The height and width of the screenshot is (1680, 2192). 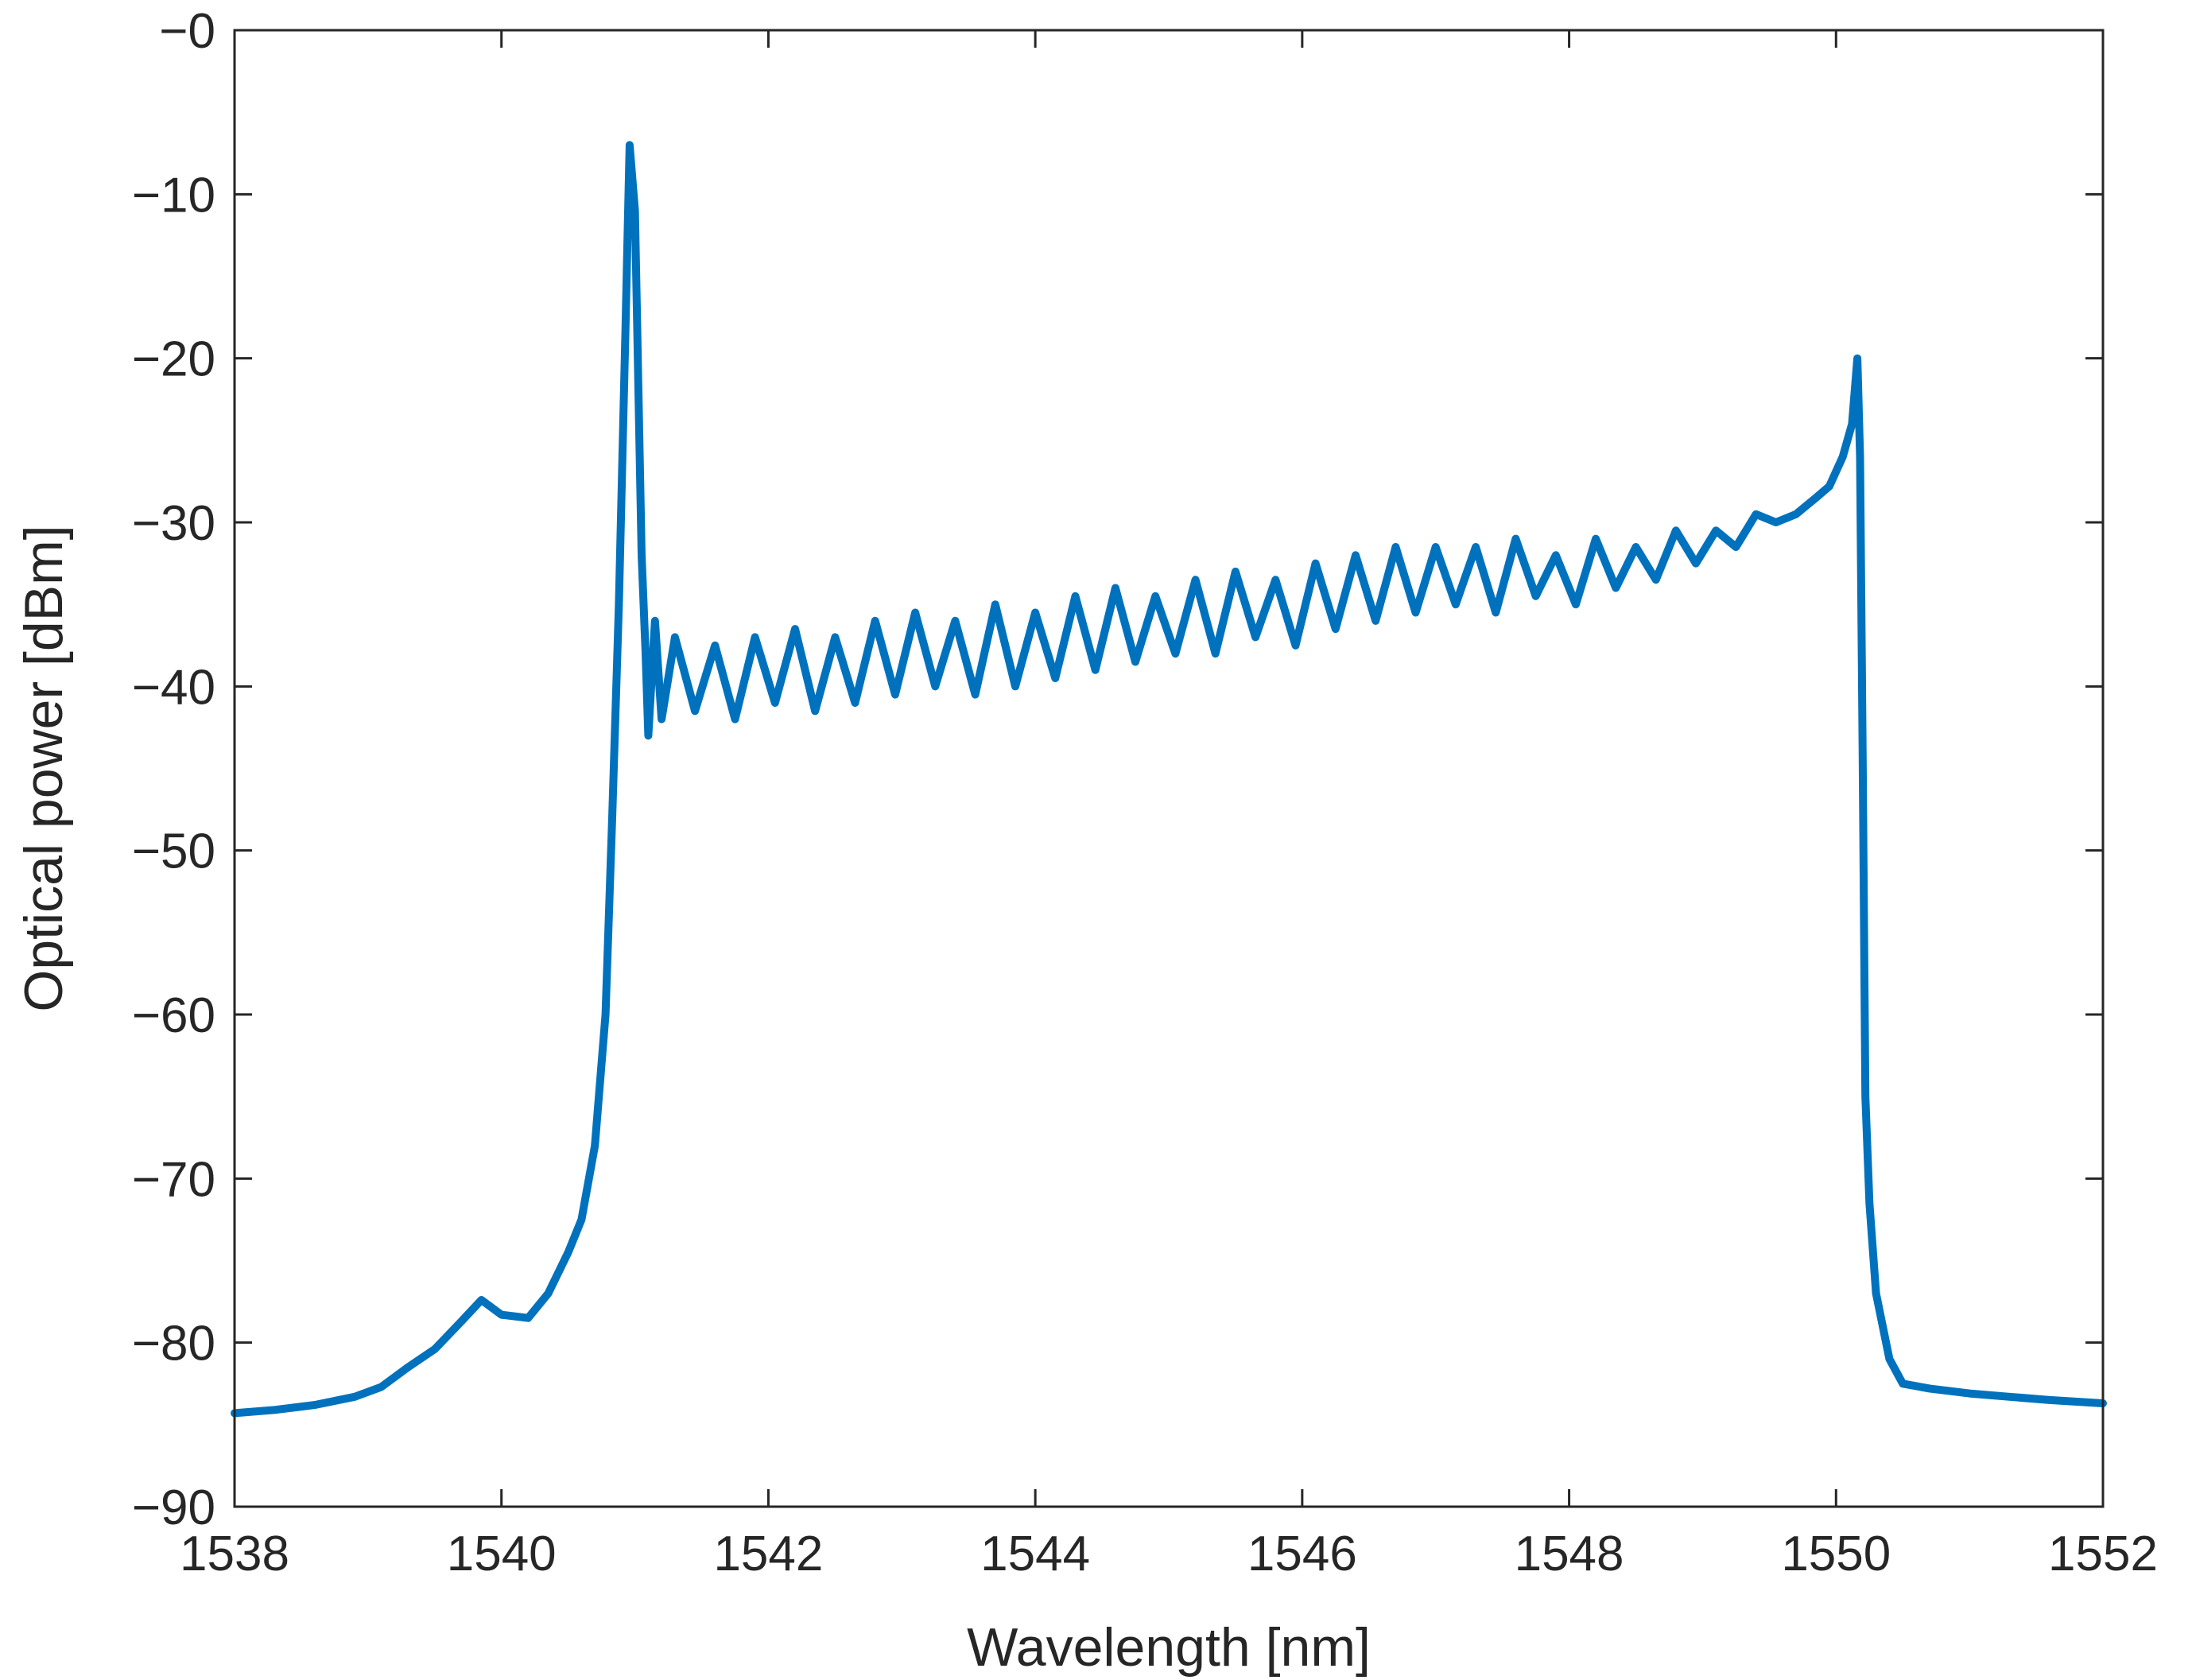 I want to click on x-tick-label: 1546, so click(x=1302, y=1554).